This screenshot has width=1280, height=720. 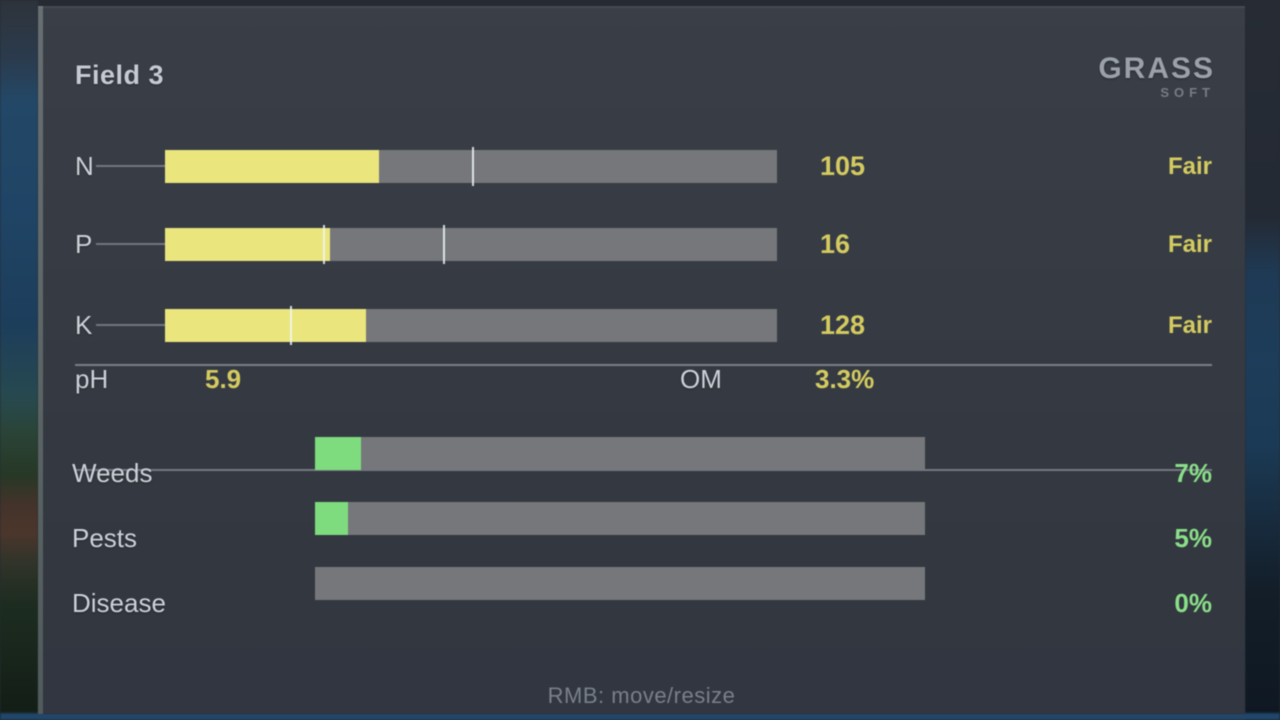 I want to click on nutrient-row-n: N 105 Fair, so click(x=641, y=166).